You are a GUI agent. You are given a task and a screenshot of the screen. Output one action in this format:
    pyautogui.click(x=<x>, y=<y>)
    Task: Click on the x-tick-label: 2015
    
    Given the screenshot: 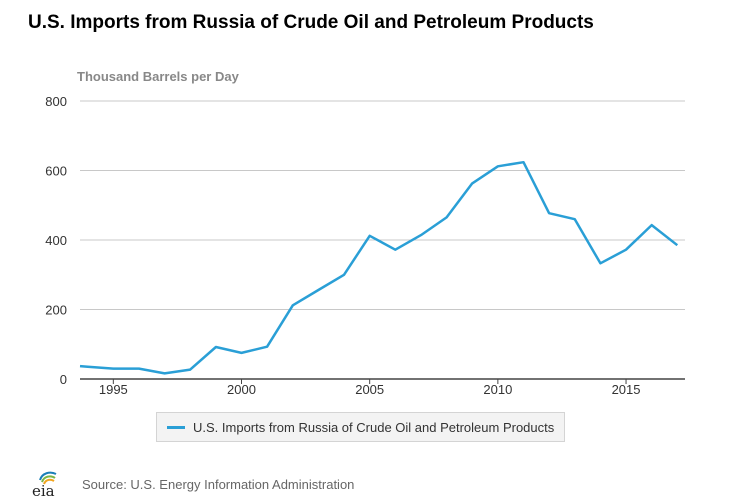 What is the action you would take?
    pyautogui.click(x=626, y=389)
    